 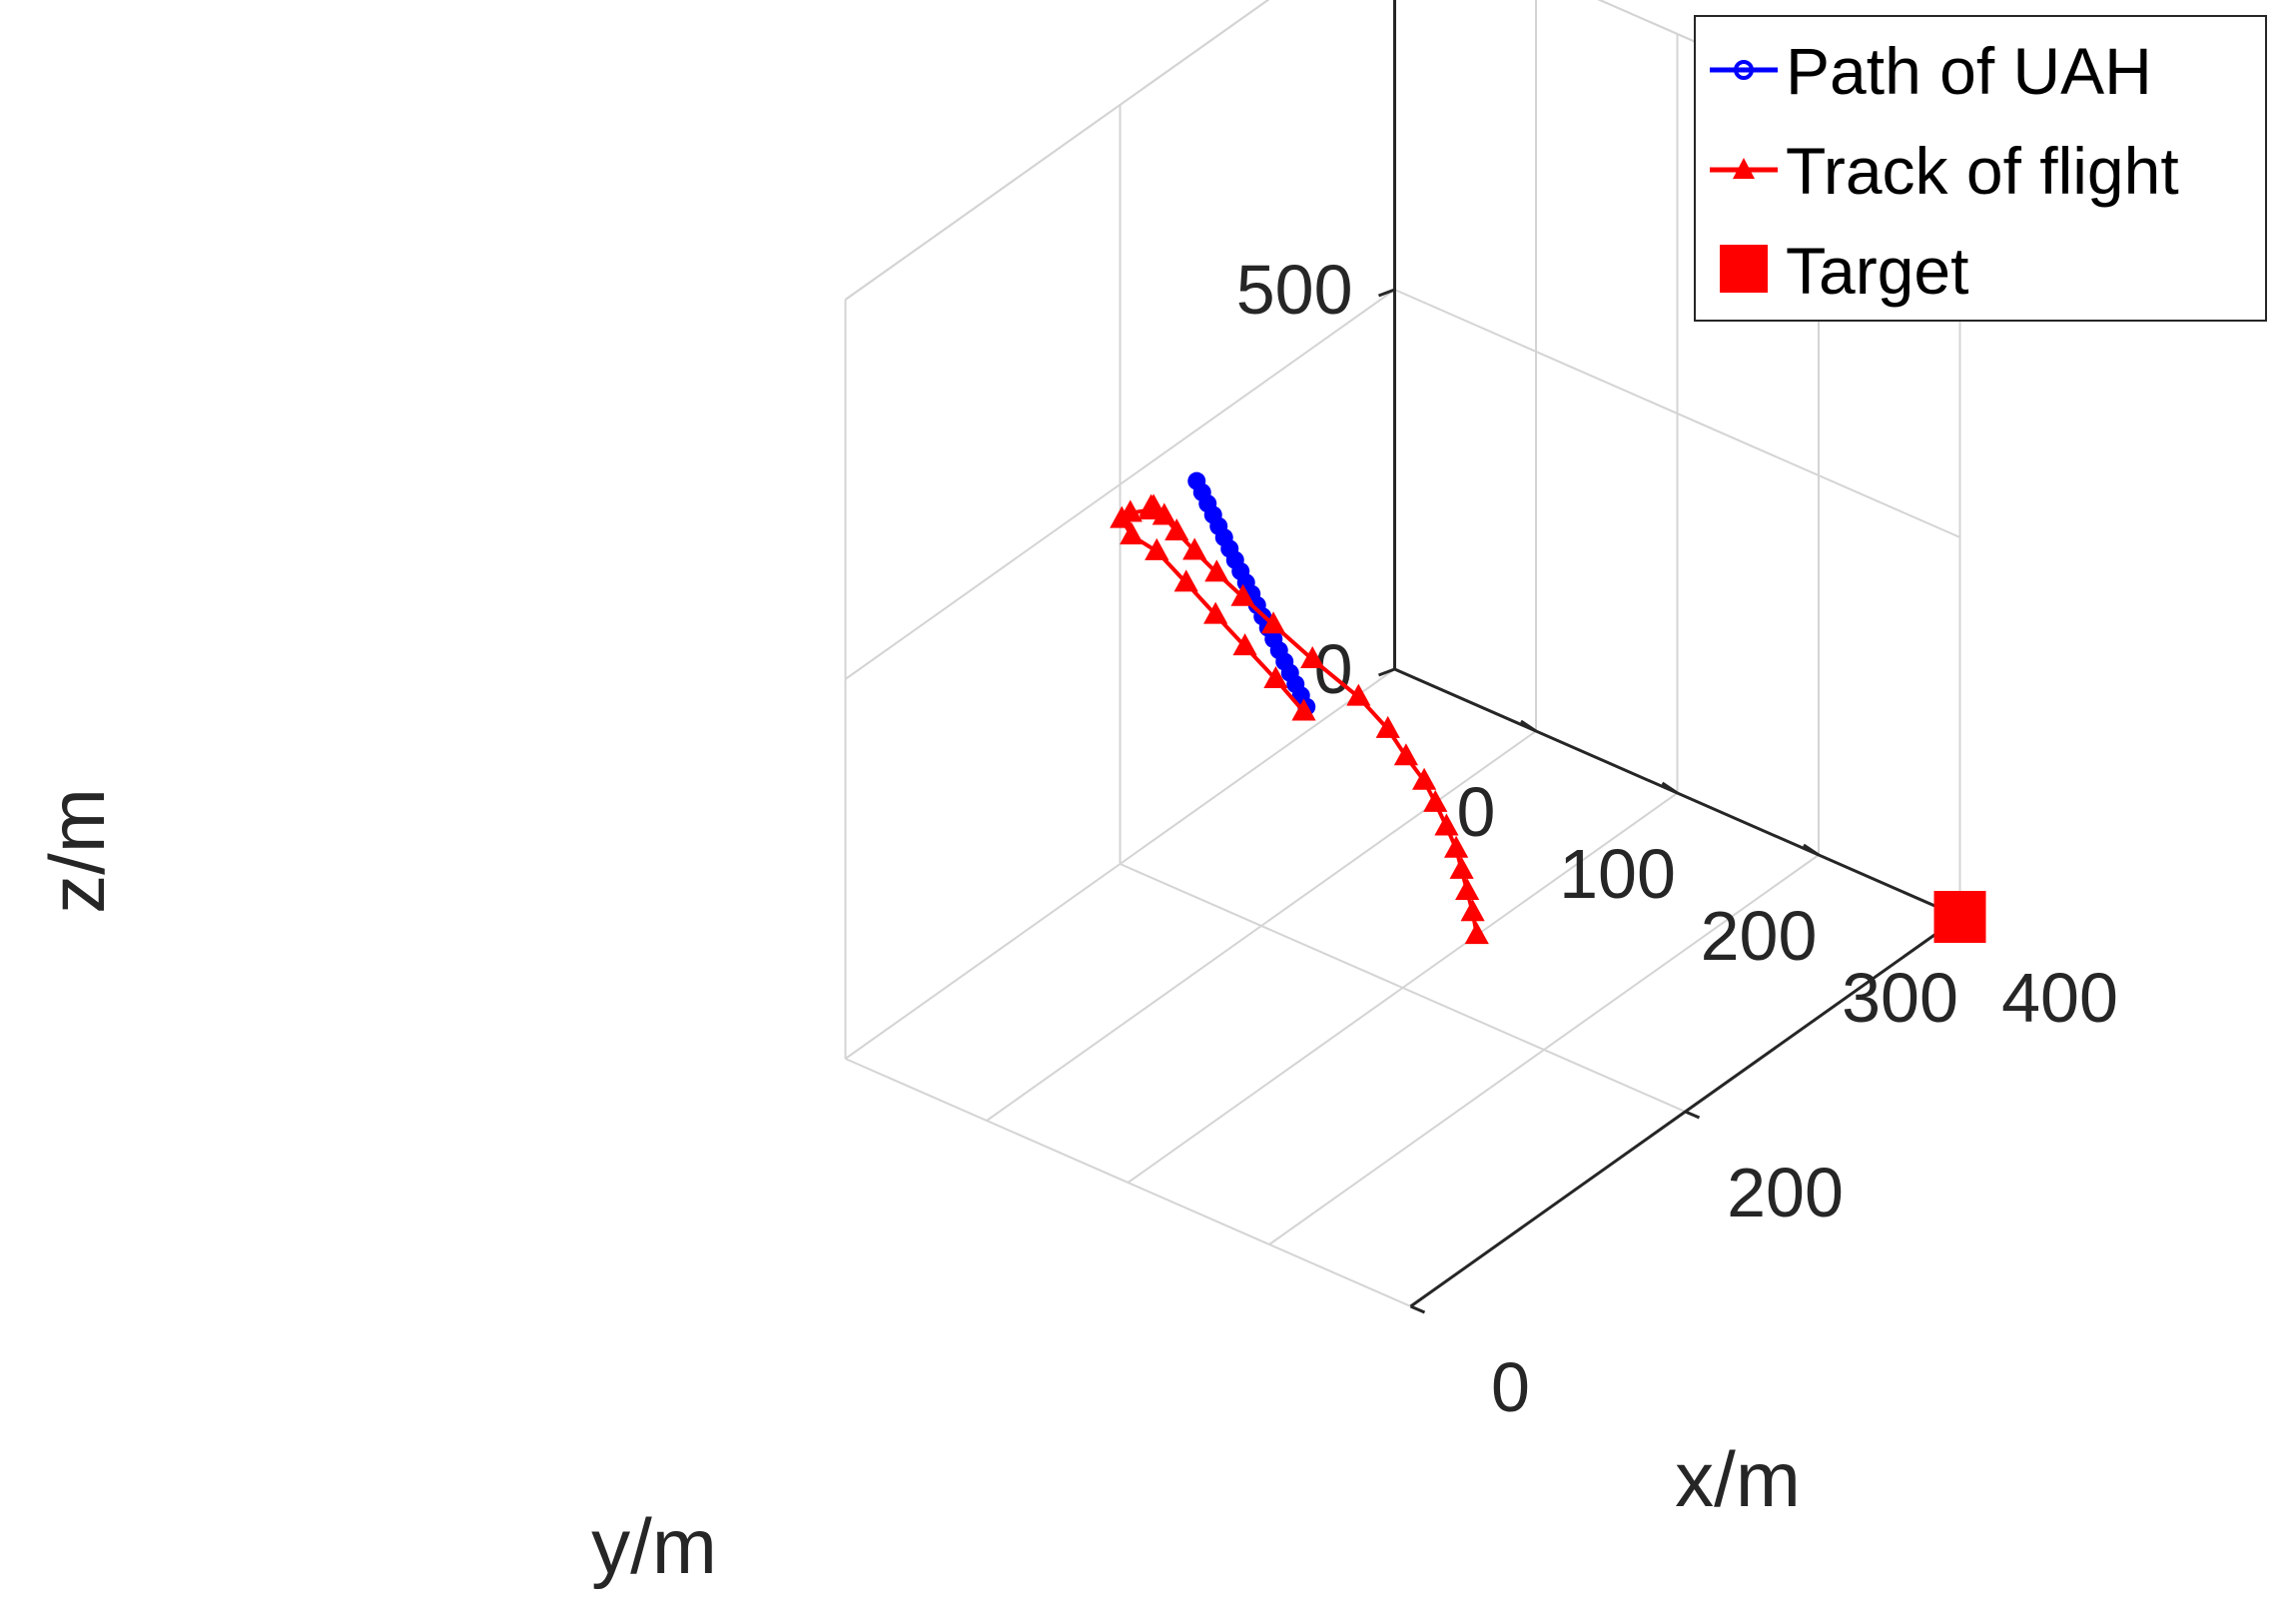 What do you see at coordinates (1294, 290) in the screenshot?
I see `z-tick-label: 500` at bounding box center [1294, 290].